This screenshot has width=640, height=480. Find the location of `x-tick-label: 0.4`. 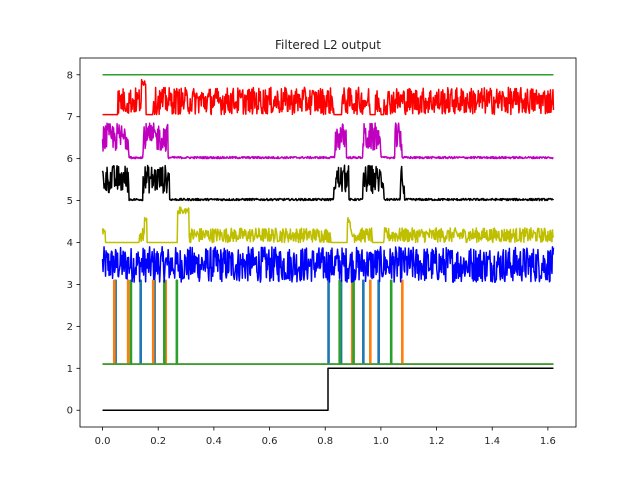

x-tick-label: 0.4 is located at coordinates (214, 441).